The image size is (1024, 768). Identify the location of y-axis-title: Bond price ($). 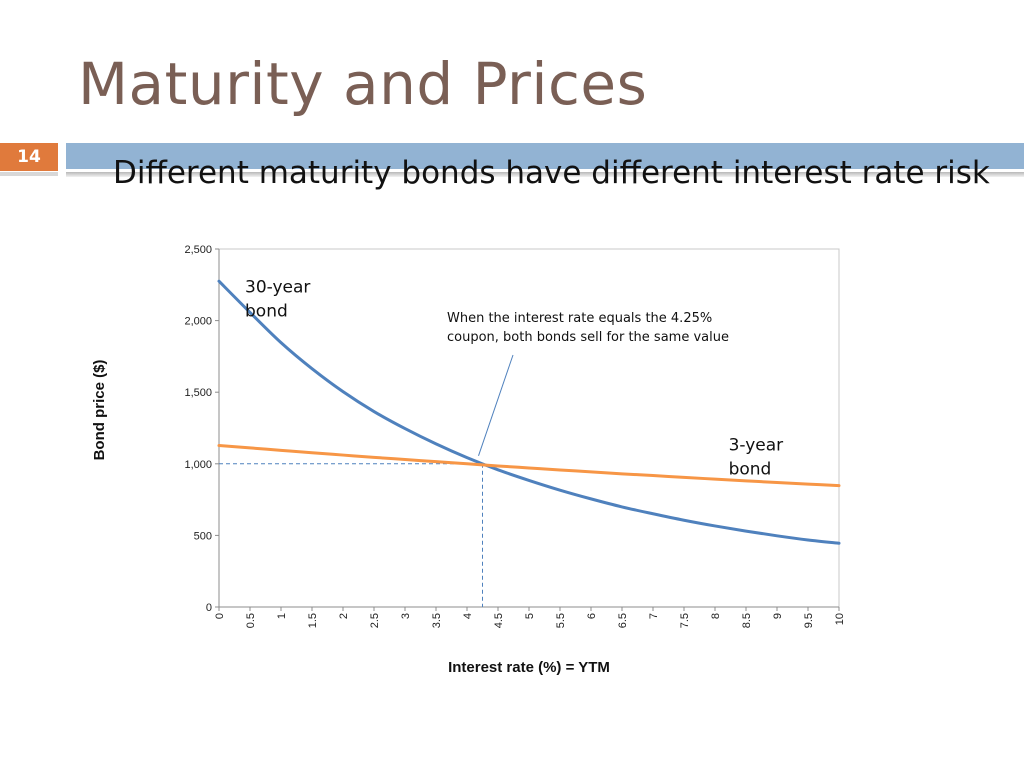
(99, 410).